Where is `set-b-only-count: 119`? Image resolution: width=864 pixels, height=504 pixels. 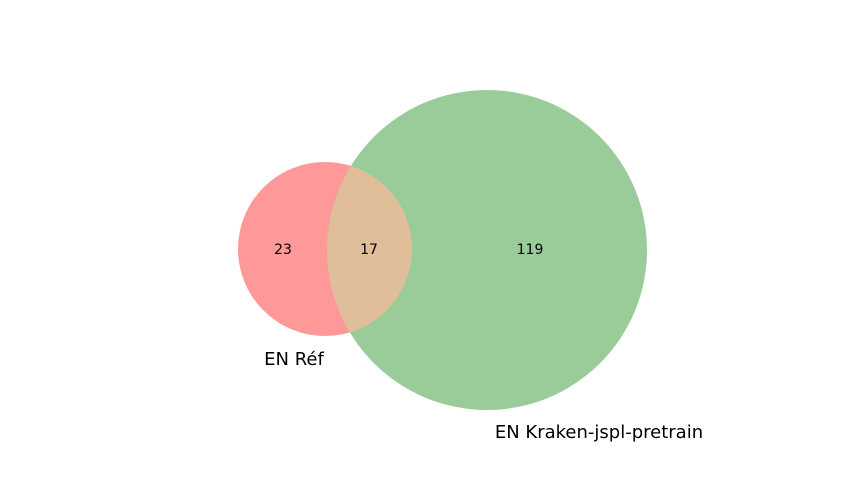 set-b-only-count: 119 is located at coordinates (530, 250).